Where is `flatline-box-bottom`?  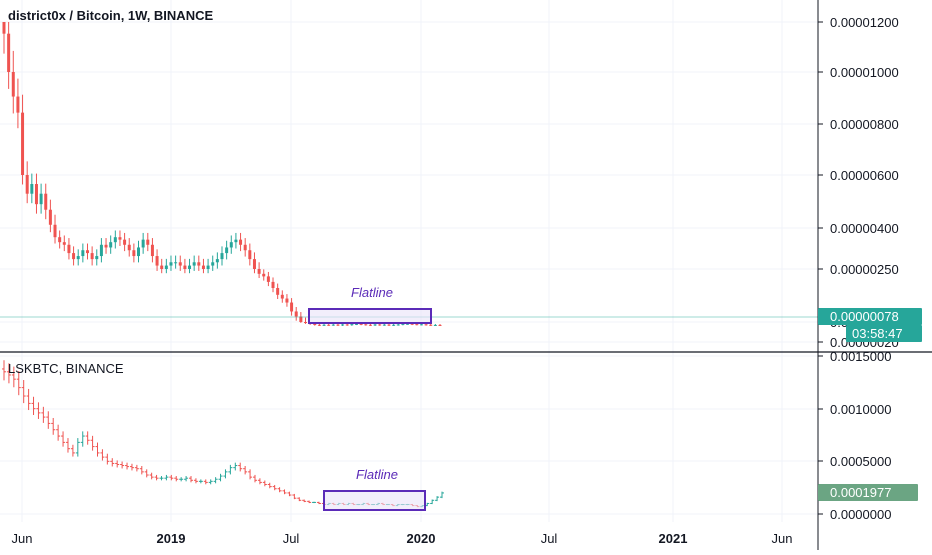
flatline-box-bottom is located at coordinates (374, 500).